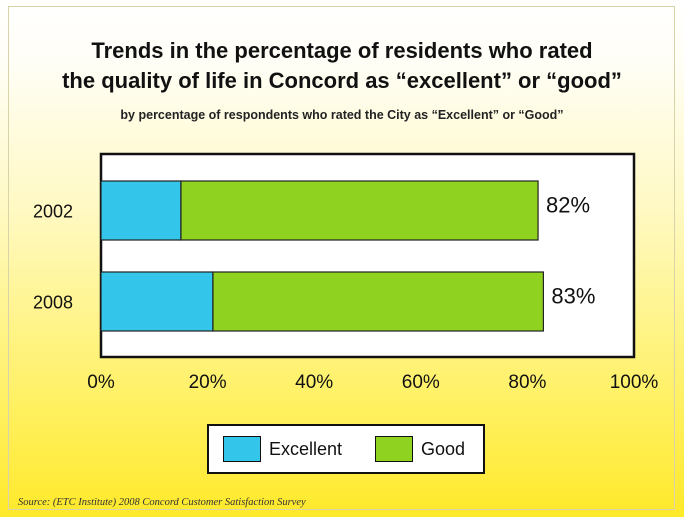 Image resolution: width=684 pixels, height=517 pixels. What do you see at coordinates (573, 296) in the screenshot?
I see `data-label-2008: 83%` at bounding box center [573, 296].